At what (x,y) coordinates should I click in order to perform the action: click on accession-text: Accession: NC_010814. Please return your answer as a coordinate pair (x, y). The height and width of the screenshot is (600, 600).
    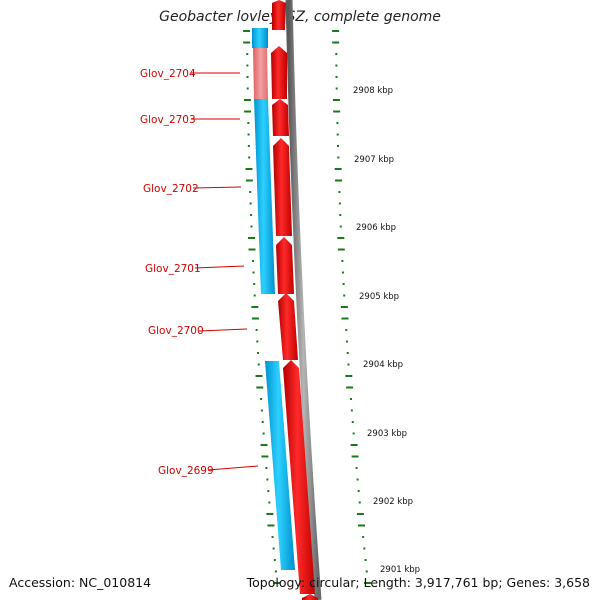
    Looking at the image, I should click on (80, 582).